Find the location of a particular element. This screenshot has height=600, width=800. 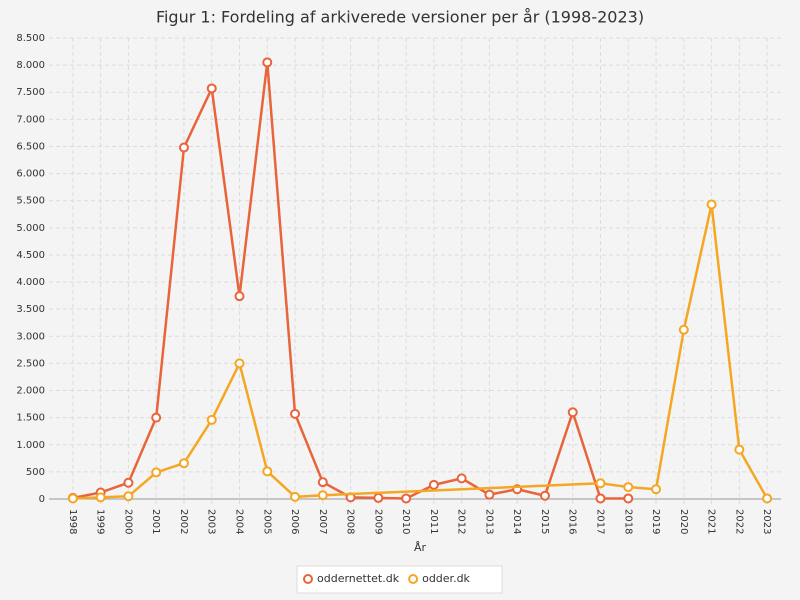

y-tick-label: 5.000 is located at coordinates (30, 228).